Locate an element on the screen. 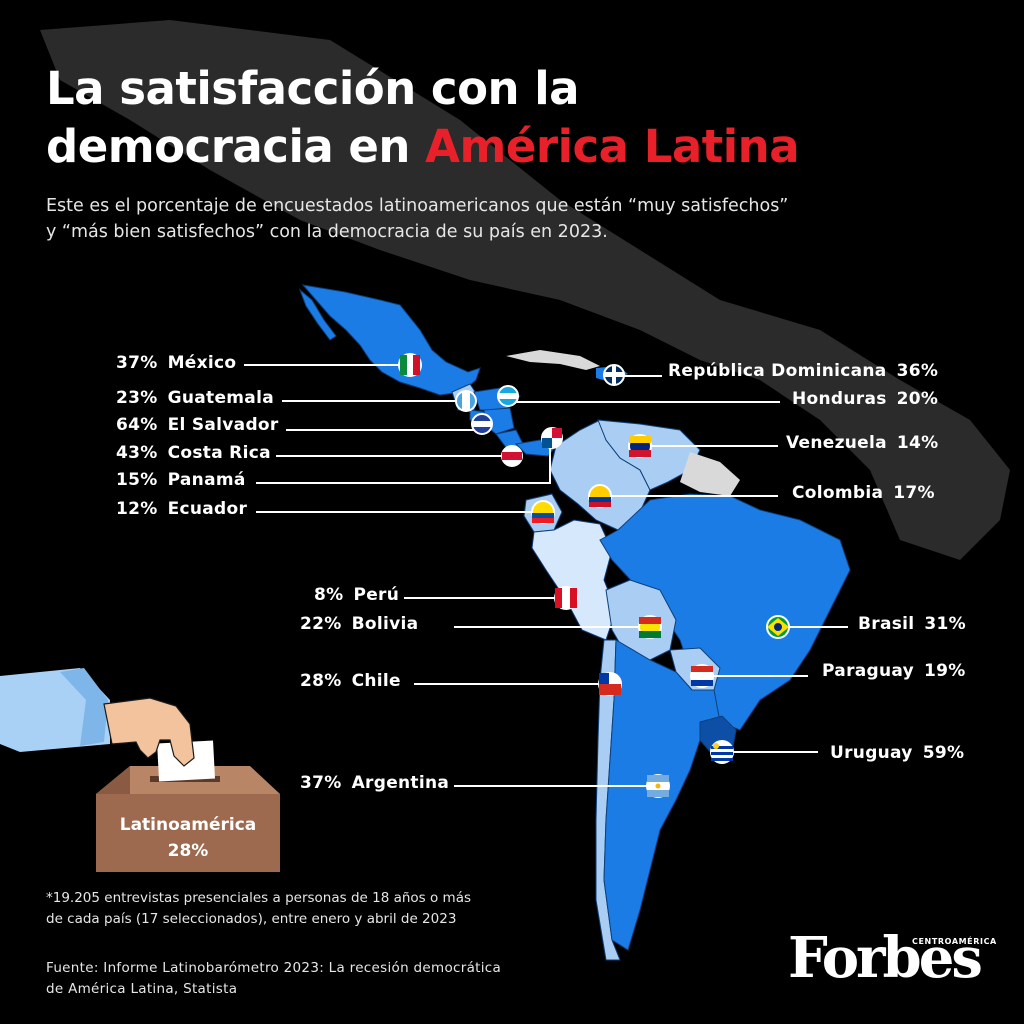 The image size is (1024, 1024). label-brasil: Brasil 31% is located at coordinates (912, 624).